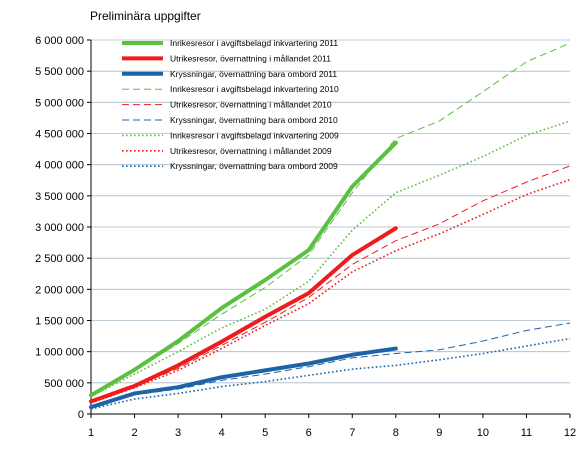 The image size is (588, 469). I want to click on y-tick-label: 5 500 000, so click(59, 72).